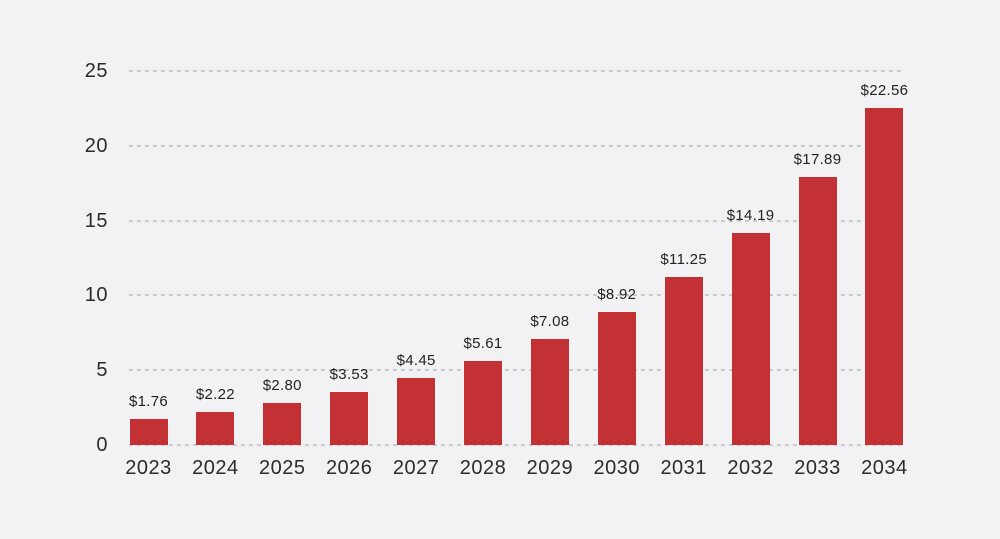 The width and height of the screenshot is (1000, 539). Describe the element at coordinates (483, 344) in the screenshot. I see `bar-value-label: $5.61` at that location.